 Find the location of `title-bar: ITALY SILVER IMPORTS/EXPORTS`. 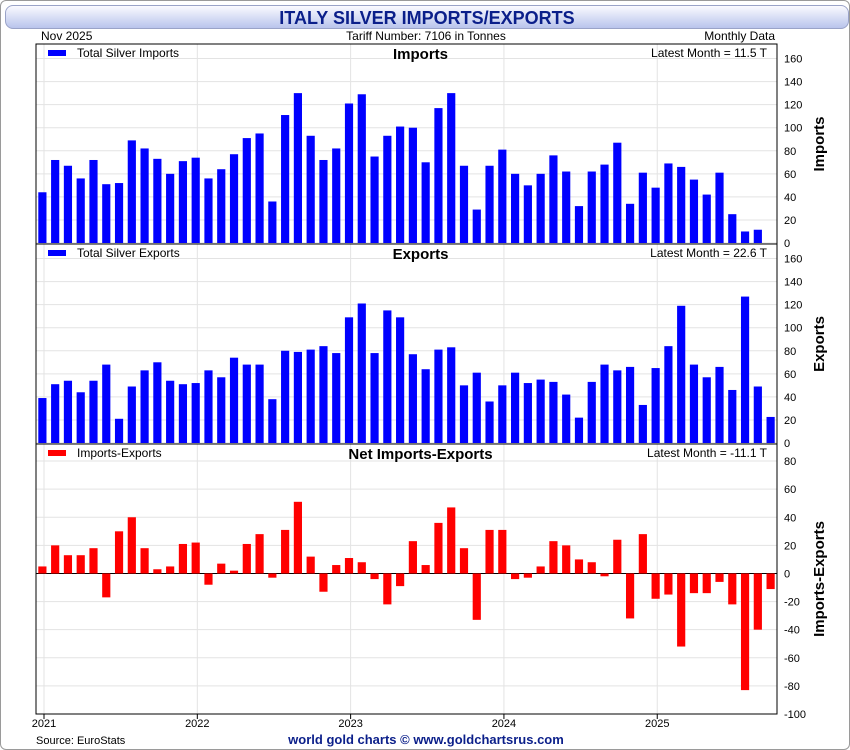

title-bar: ITALY SILVER IMPORTS/EXPORTS is located at coordinates (427, 17).